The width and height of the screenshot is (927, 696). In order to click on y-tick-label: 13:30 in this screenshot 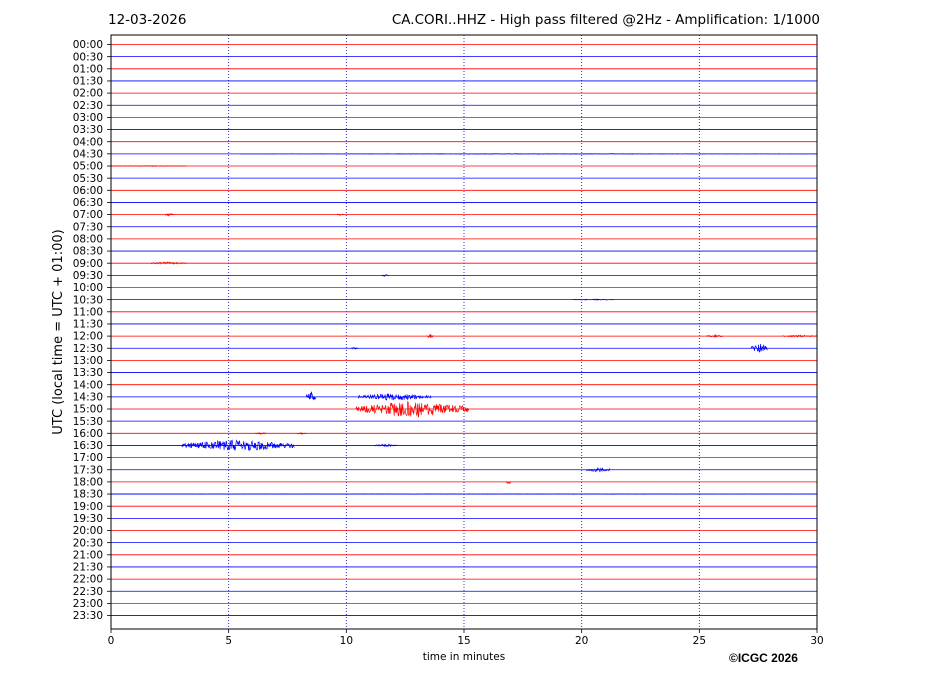, I will do `click(88, 373)`.